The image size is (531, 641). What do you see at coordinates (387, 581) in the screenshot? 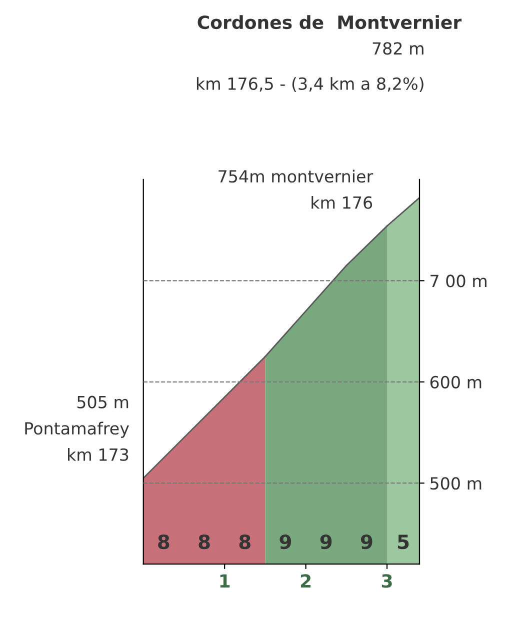
I see `x-tick-label: 3` at bounding box center [387, 581].